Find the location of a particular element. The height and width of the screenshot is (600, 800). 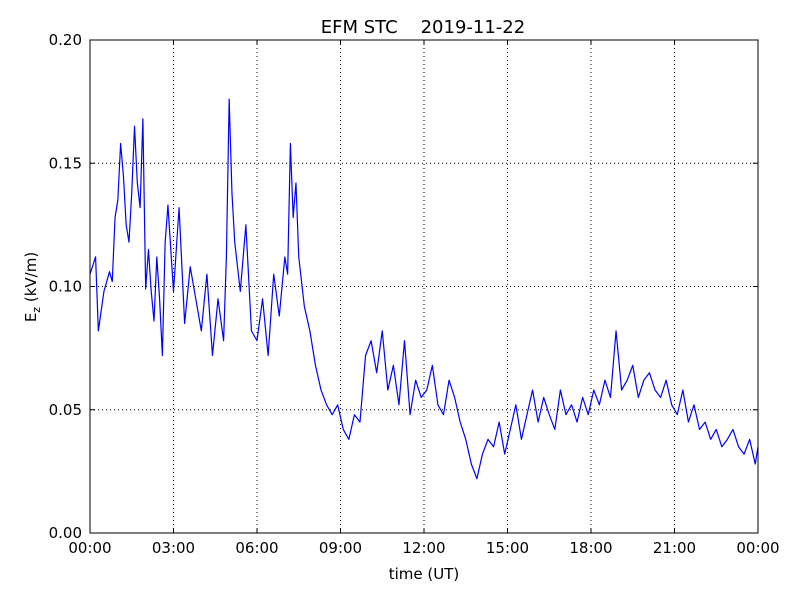

y-tick-label: 0.10 is located at coordinates (65, 287).